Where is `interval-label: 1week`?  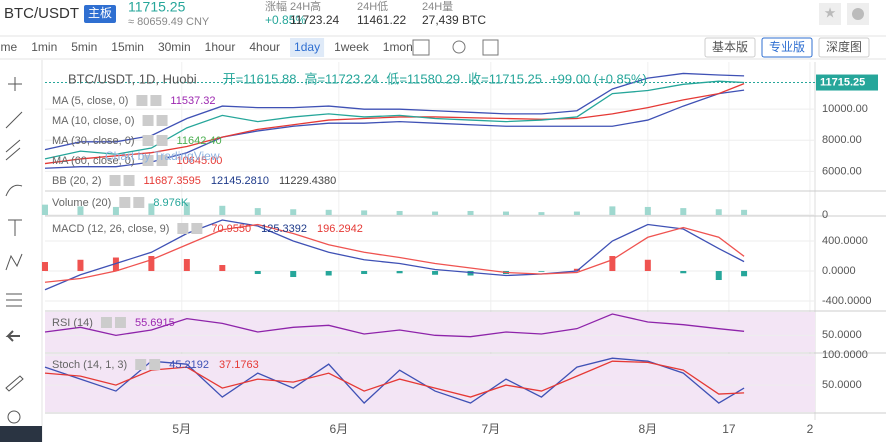
interval-label: 1week is located at coordinates (352, 47).